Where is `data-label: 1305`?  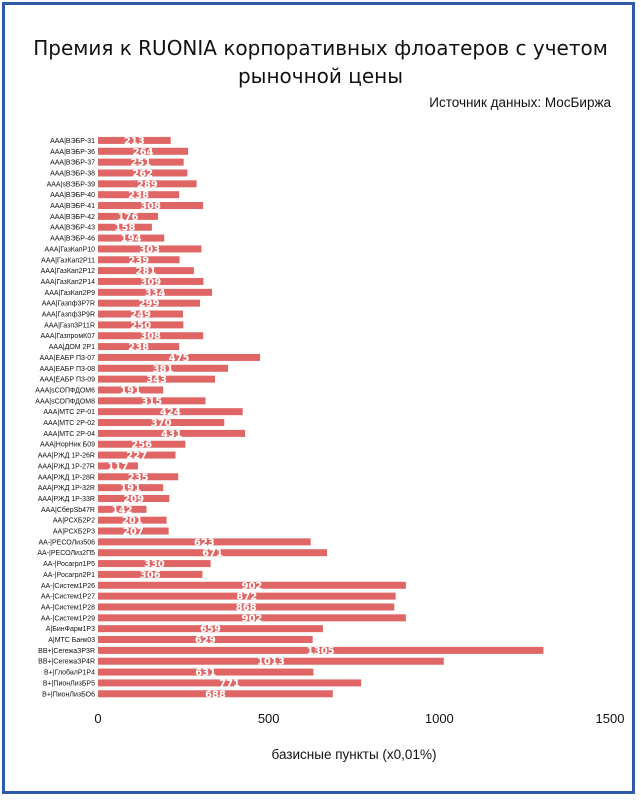
data-label: 1305 is located at coordinates (321, 651).